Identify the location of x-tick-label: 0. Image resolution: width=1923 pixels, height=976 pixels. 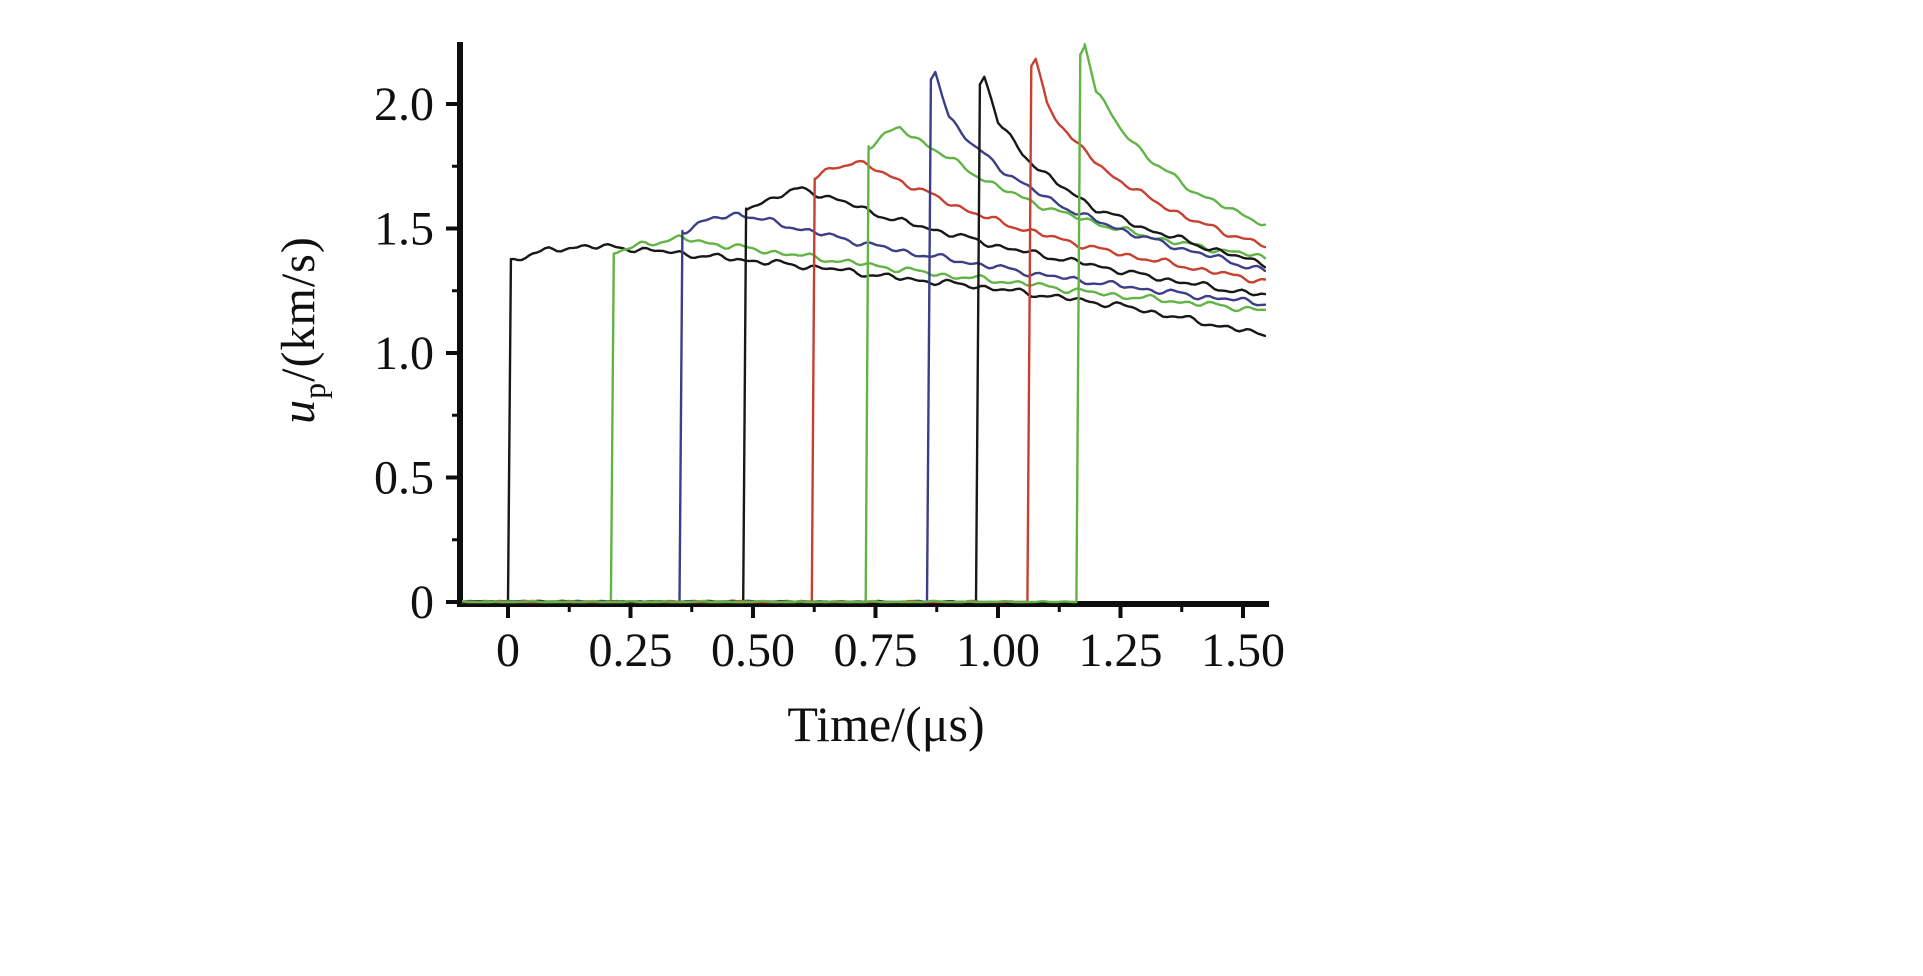
(508, 650).